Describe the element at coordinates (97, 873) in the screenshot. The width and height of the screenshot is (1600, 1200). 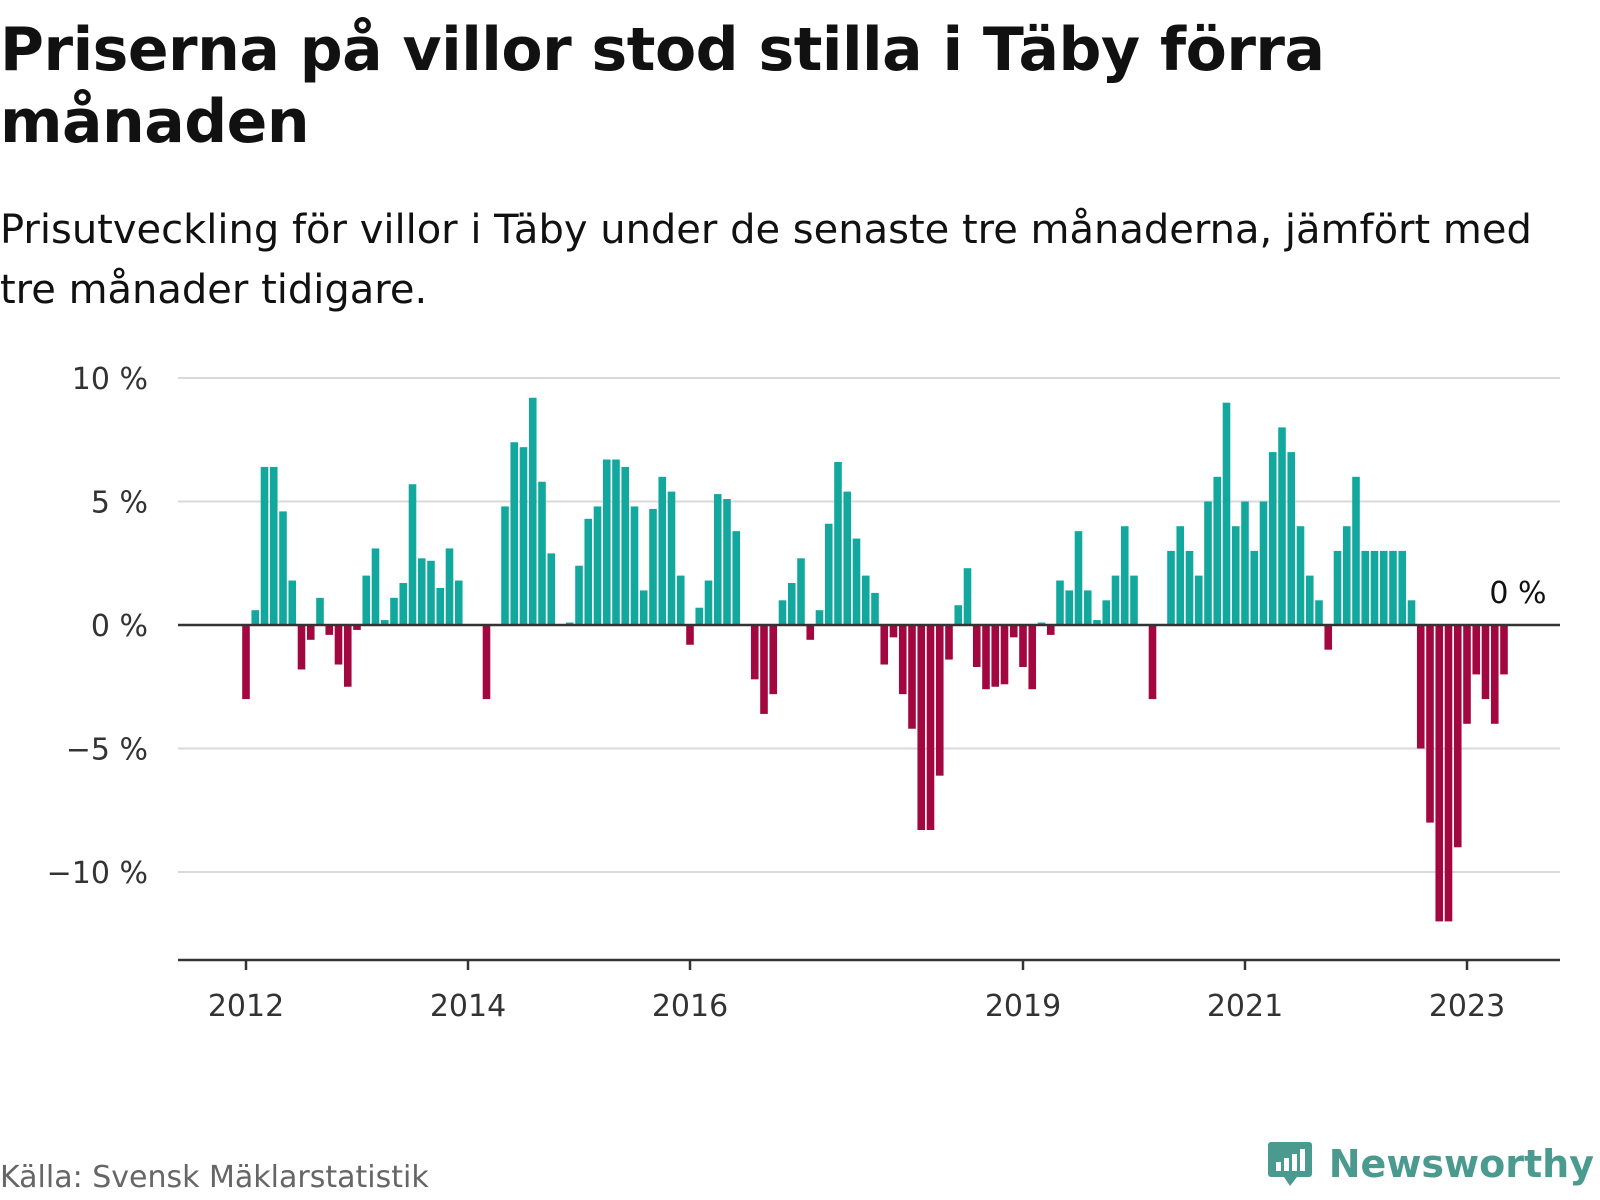
I see `y-tick-label: −10 %` at that location.